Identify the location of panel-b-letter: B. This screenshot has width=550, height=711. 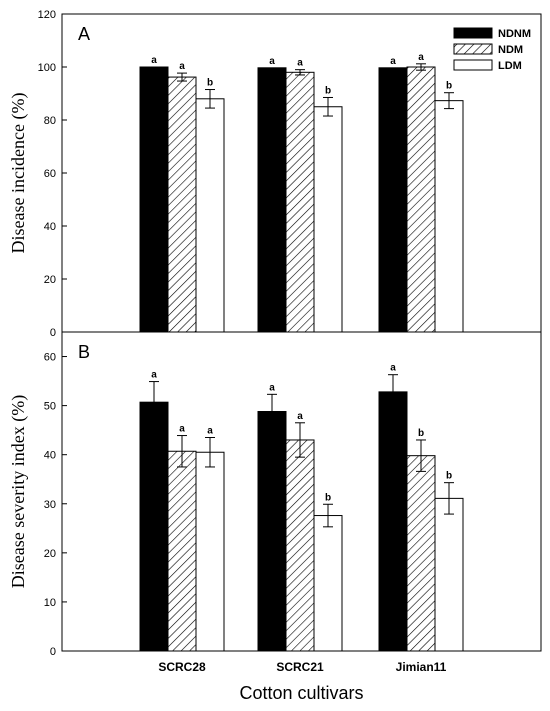
(84, 352).